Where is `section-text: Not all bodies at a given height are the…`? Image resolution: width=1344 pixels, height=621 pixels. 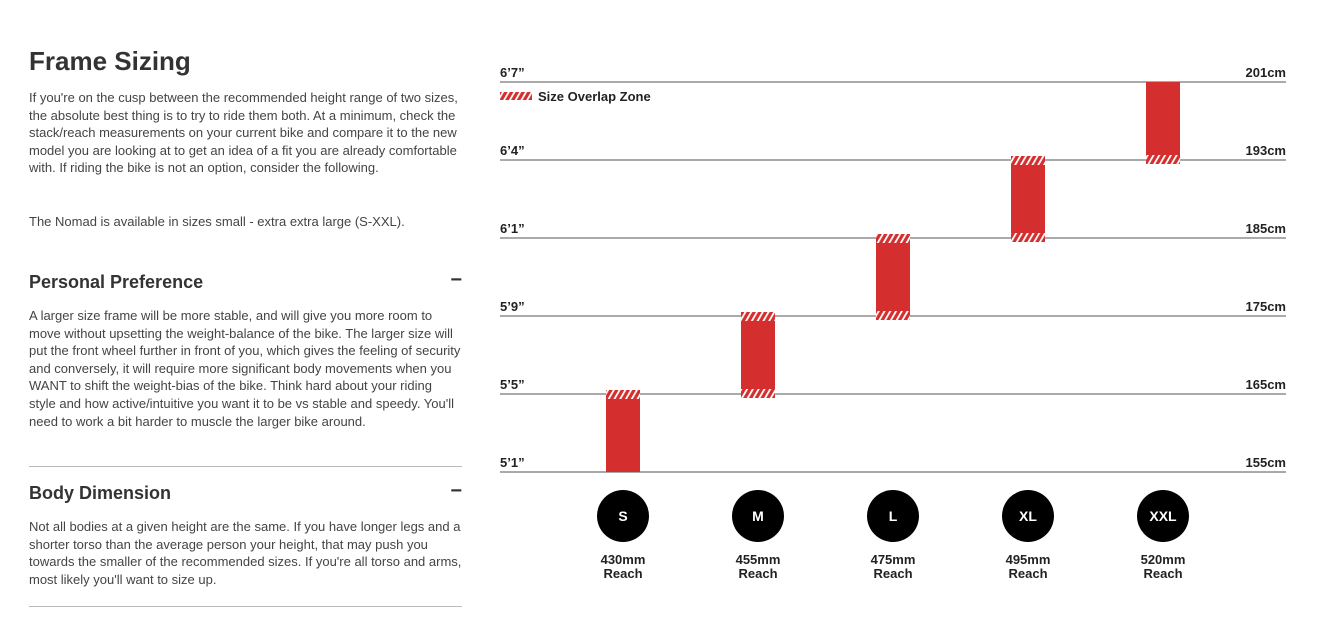
section-text: Not all bodies at a given height are the… is located at coordinates (245, 553).